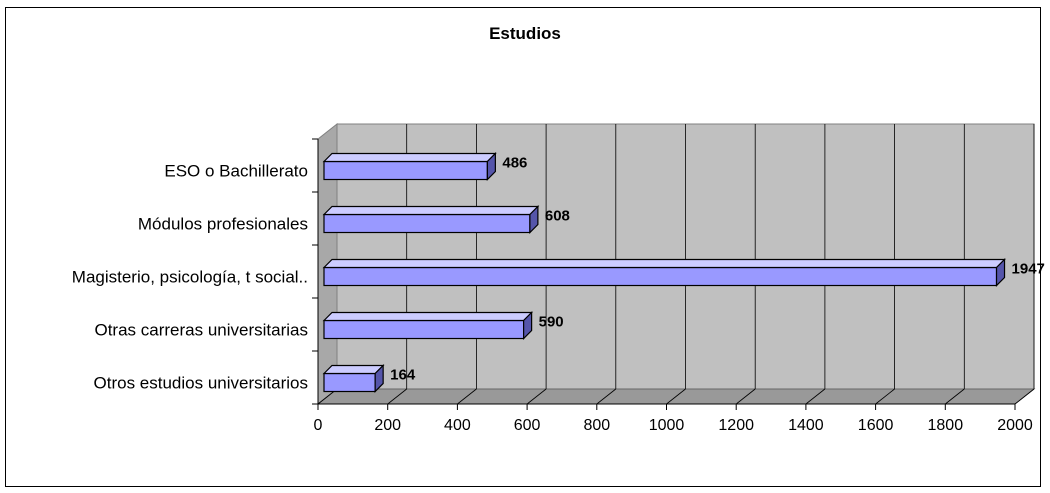  Describe the element at coordinates (596, 425) in the screenshot. I see `x-tick-label: 800` at that location.